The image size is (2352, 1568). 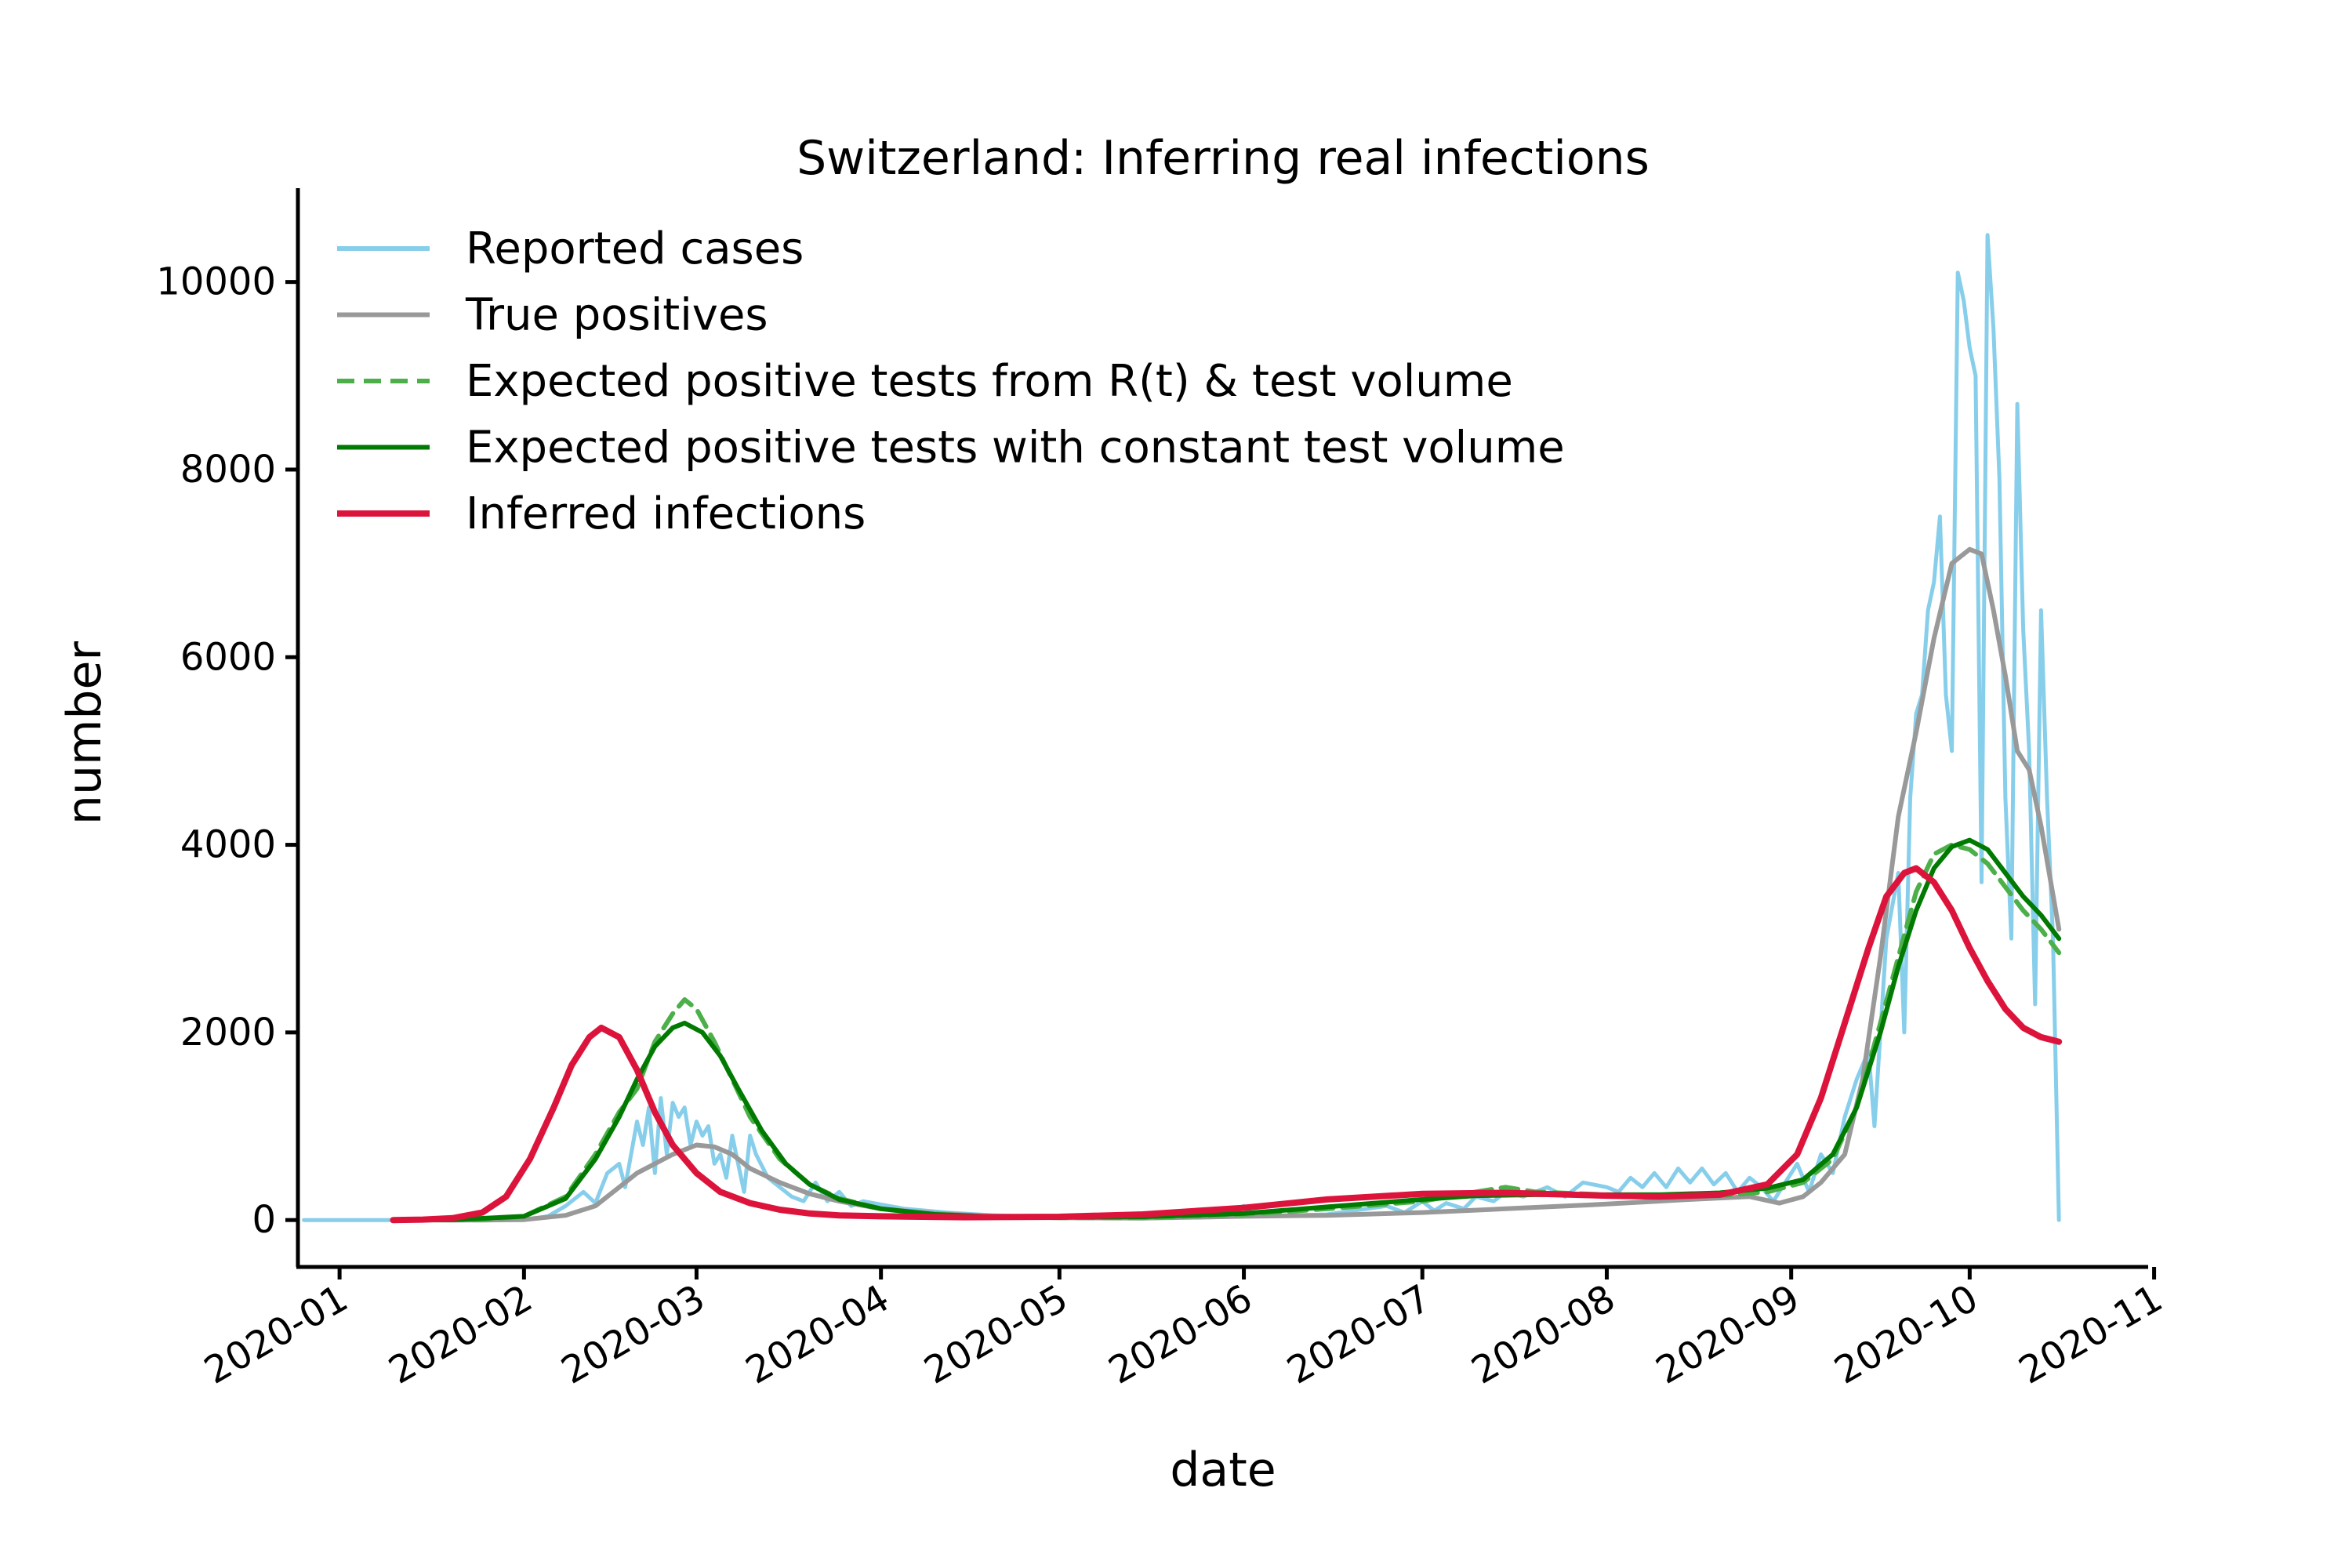 I want to click on legend-label: Reported cases, so click(x=635, y=249).